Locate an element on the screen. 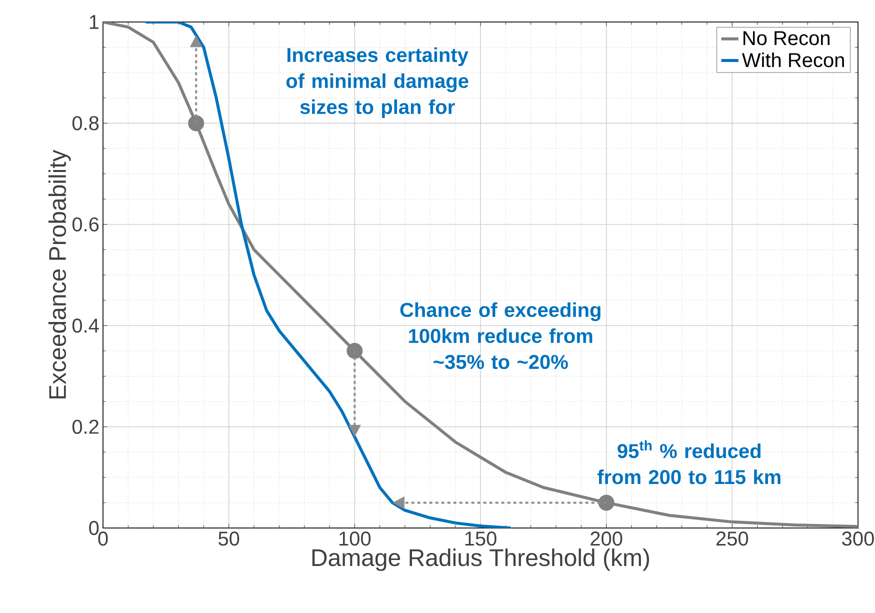 This screenshot has height=613, width=875. y-tick-label: 1 is located at coordinates (94, 22).